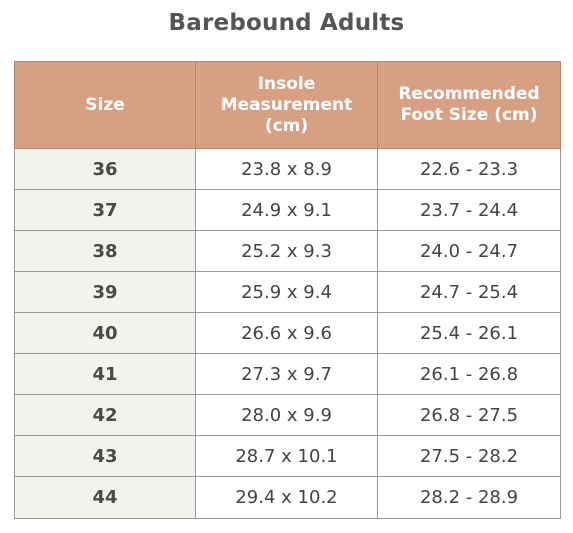 This screenshot has width=573, height=533. I want to click on size-cell: 41, so click(105, 374).